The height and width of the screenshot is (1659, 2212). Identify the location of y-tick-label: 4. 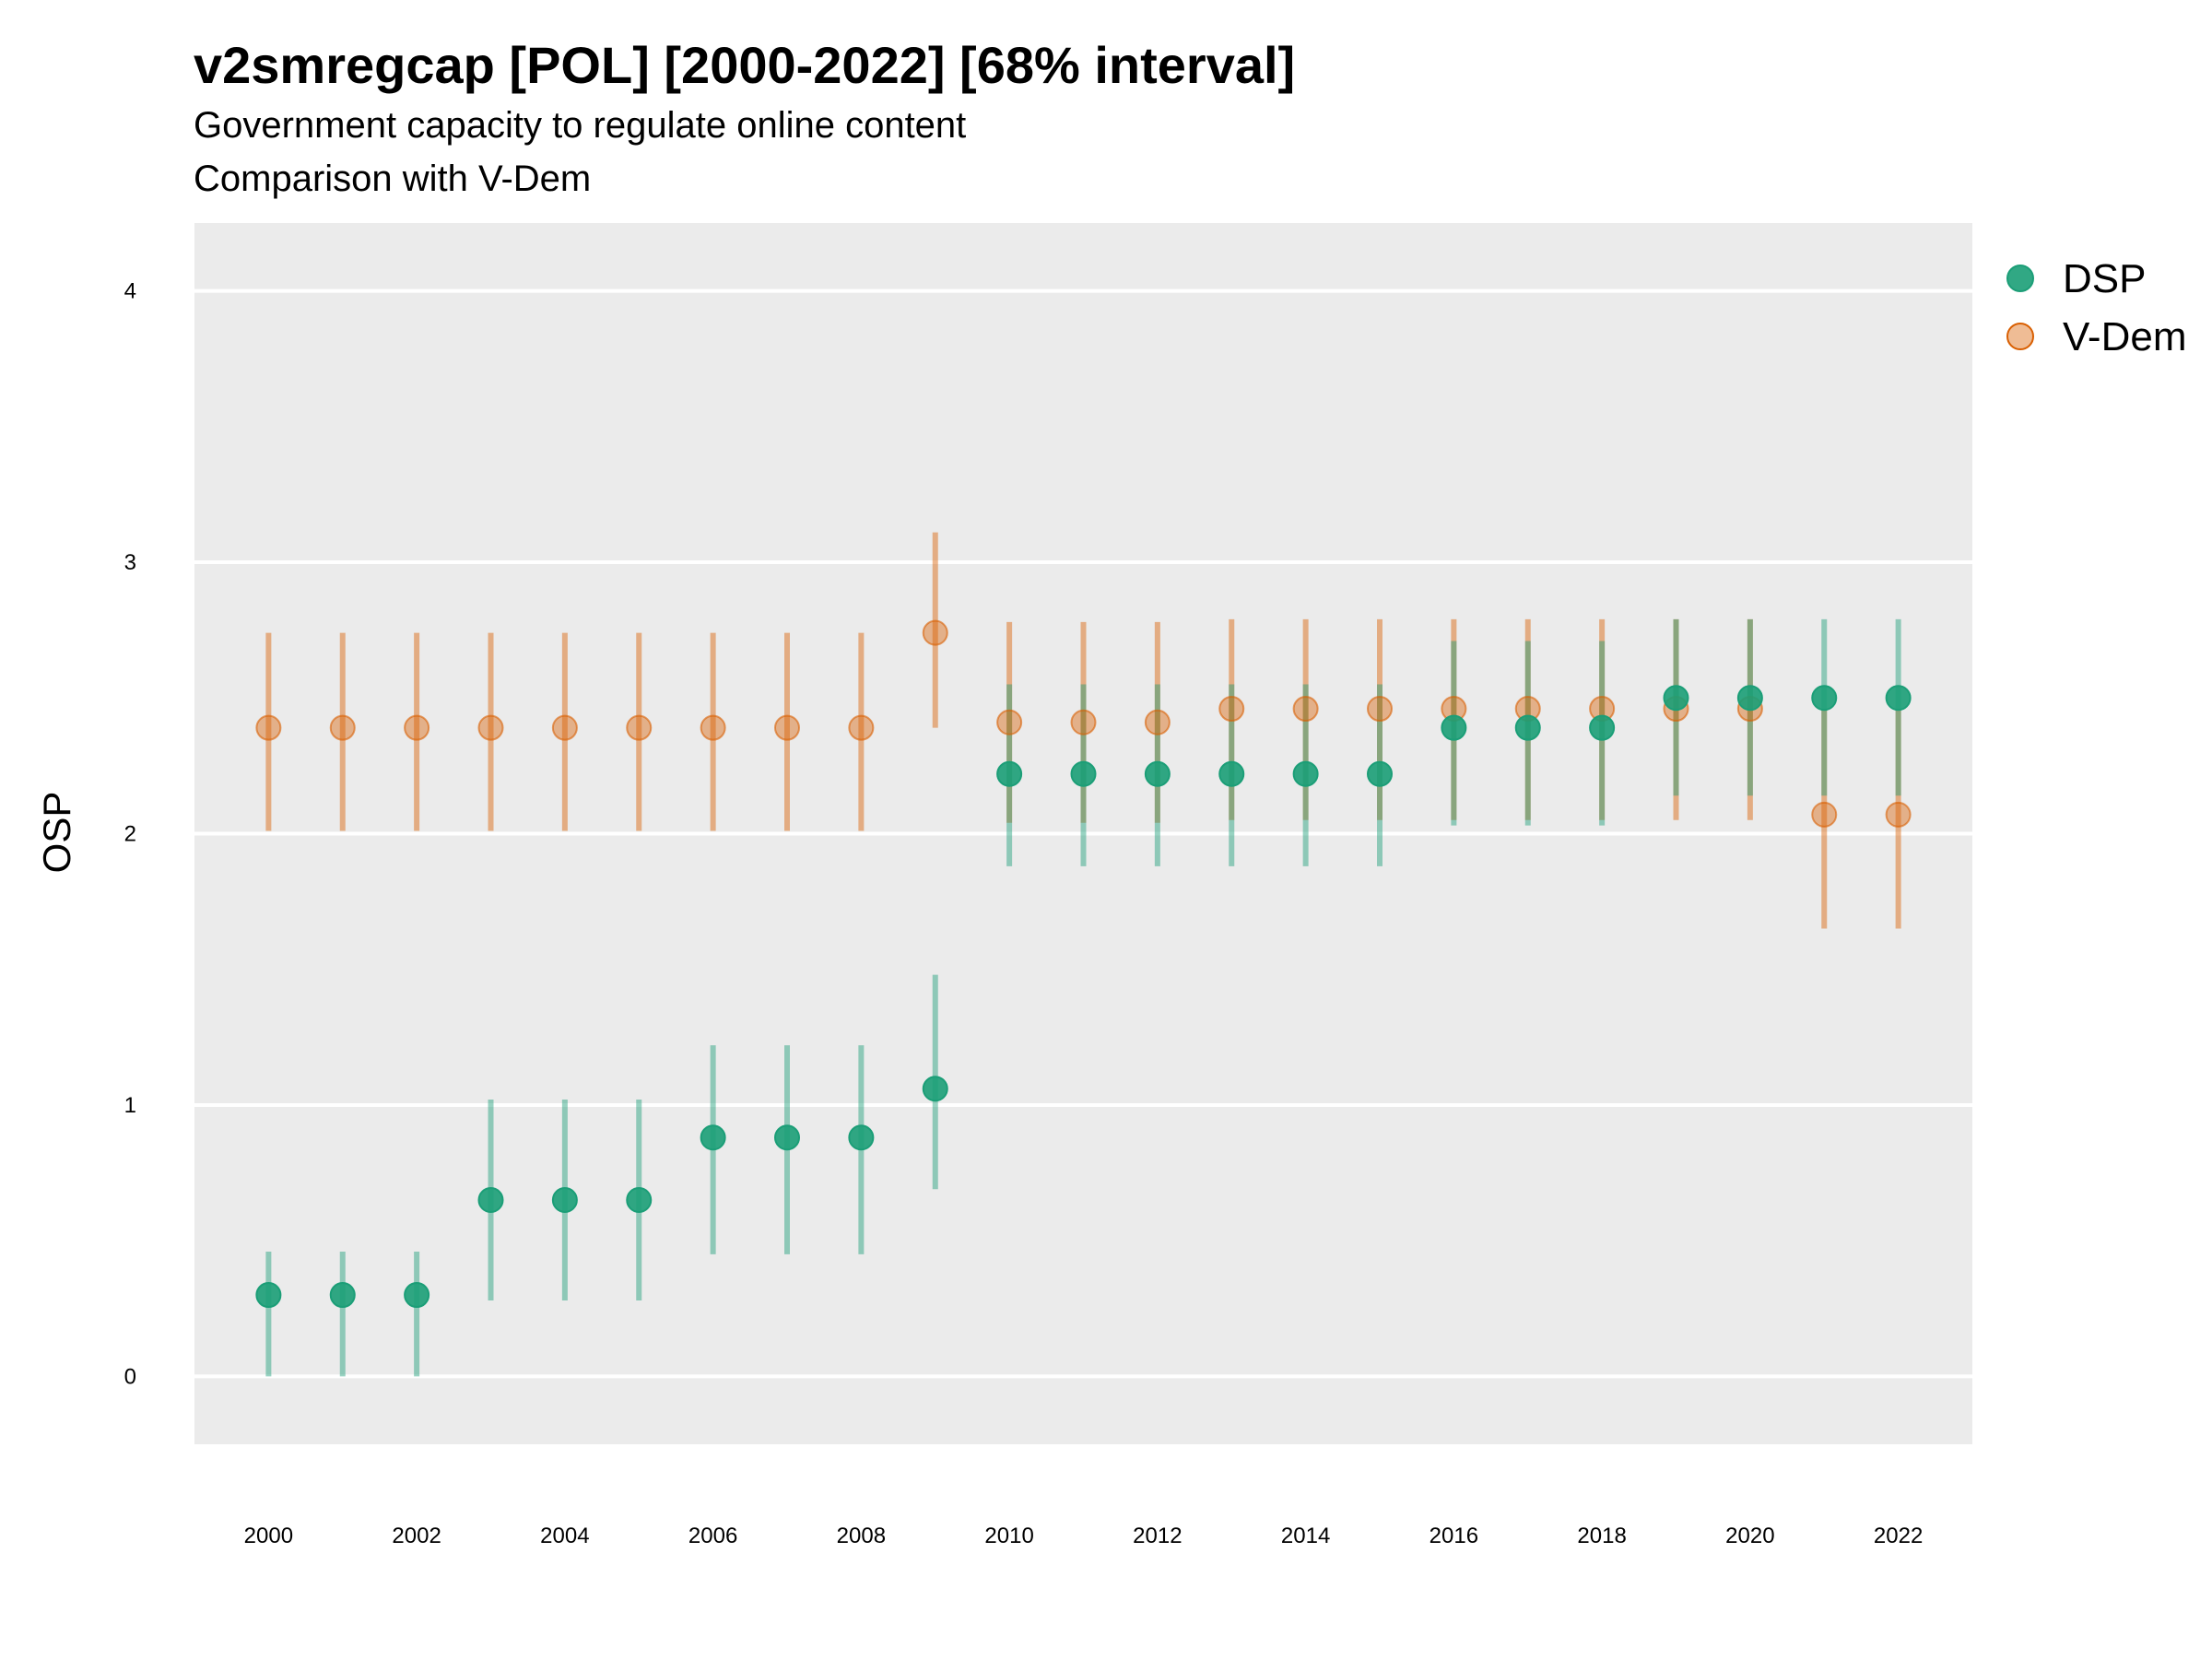
(130, 291).